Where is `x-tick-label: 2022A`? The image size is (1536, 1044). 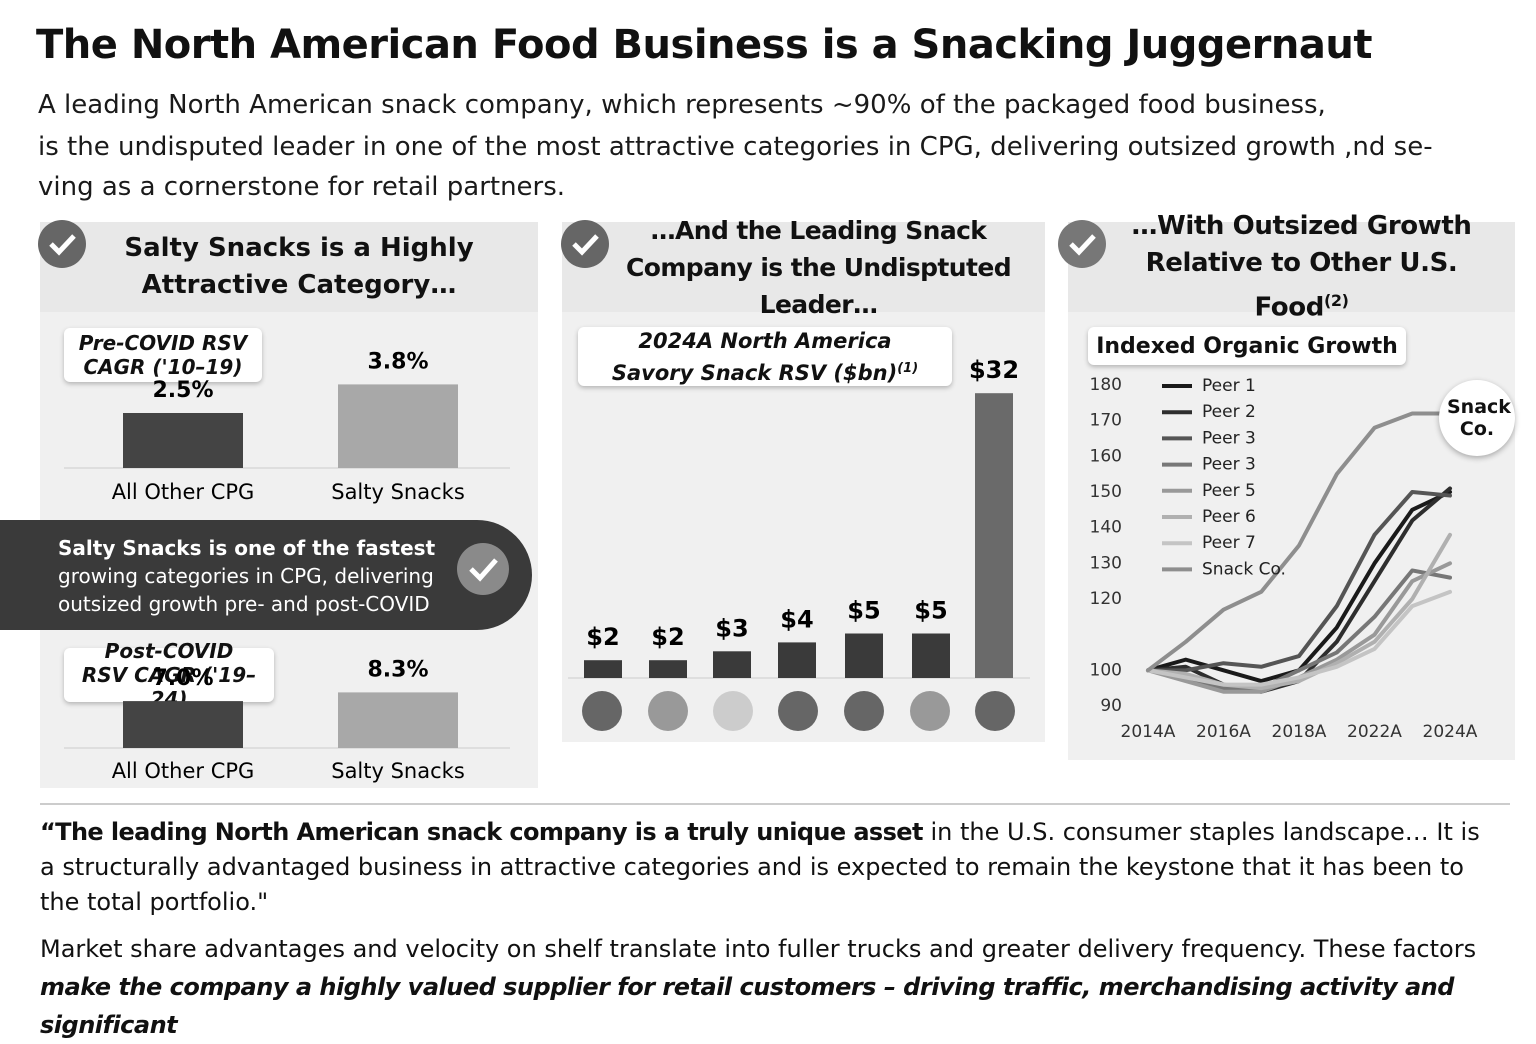
x-tick-label: 2022A is located at coordinates (1374, 732).